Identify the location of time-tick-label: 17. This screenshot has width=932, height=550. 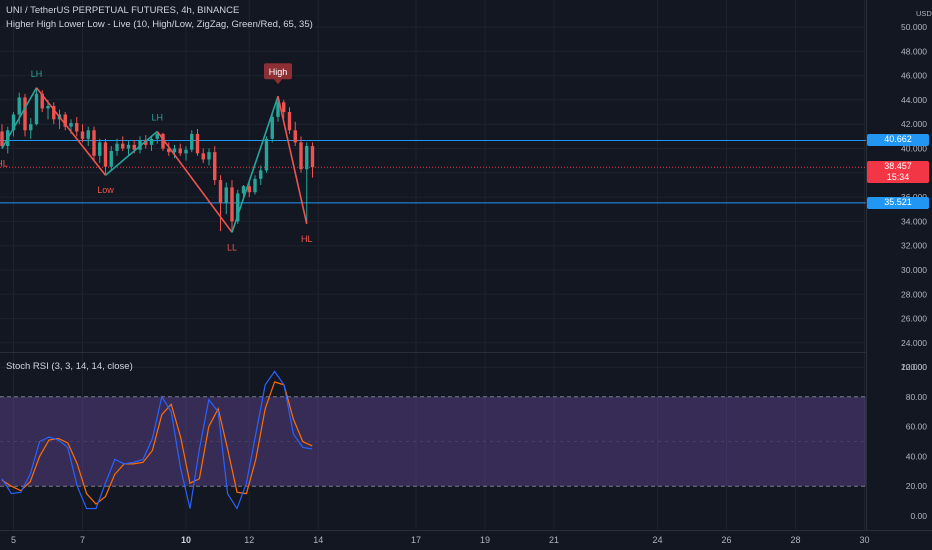
(416, 540).